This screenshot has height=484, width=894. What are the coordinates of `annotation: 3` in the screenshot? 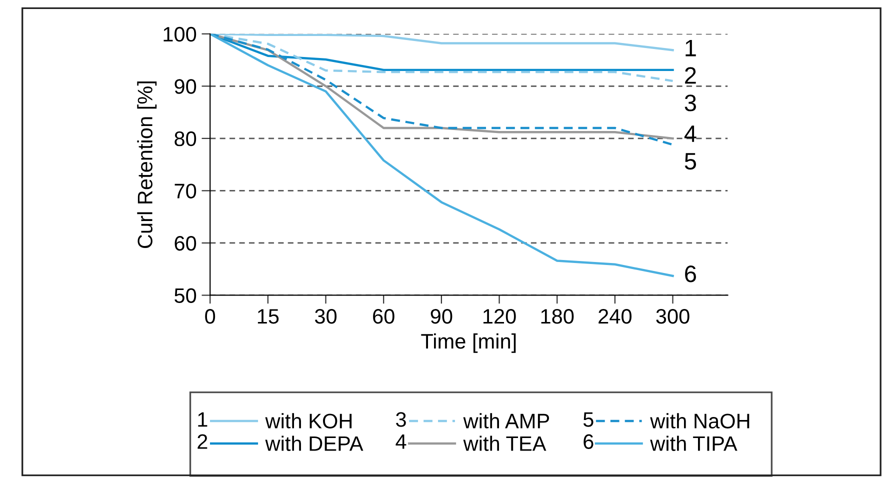 It's located at (690, 103).